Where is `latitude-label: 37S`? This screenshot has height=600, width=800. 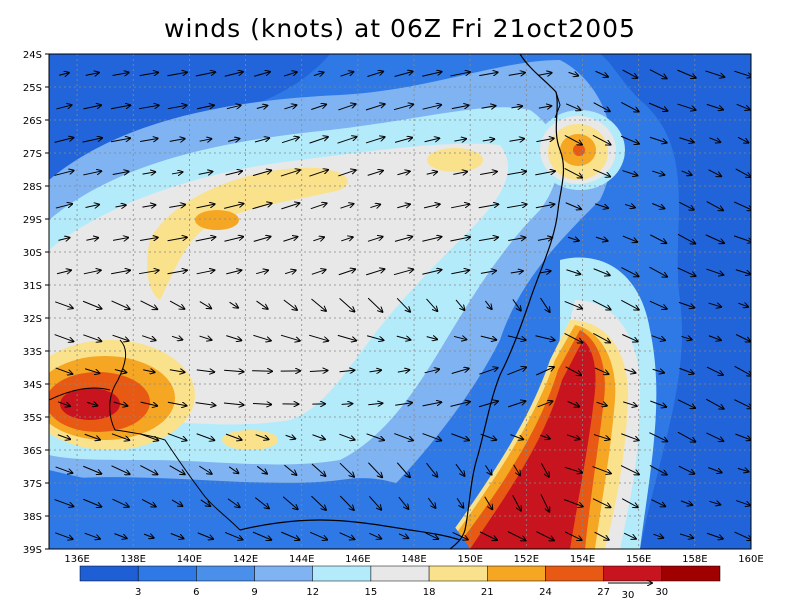 latitude-label: 37S is located at coordinates (32, 484).